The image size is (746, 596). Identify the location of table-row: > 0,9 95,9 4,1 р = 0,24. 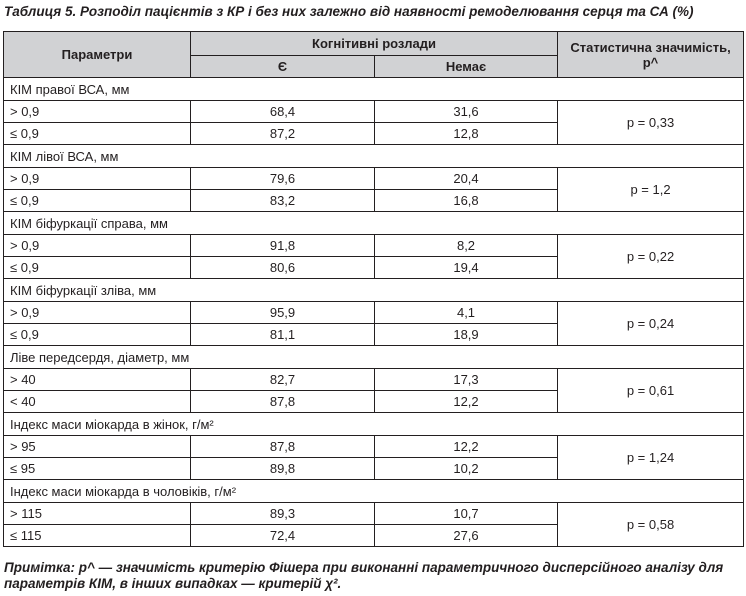
(374, 323).